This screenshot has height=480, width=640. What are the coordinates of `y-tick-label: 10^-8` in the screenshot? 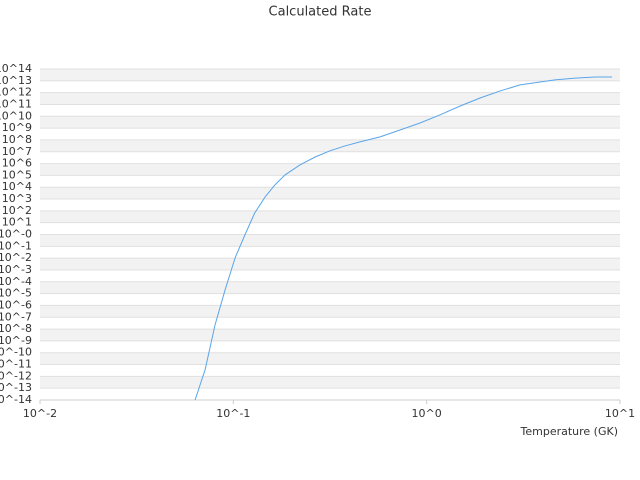 It's located at (16, 328).